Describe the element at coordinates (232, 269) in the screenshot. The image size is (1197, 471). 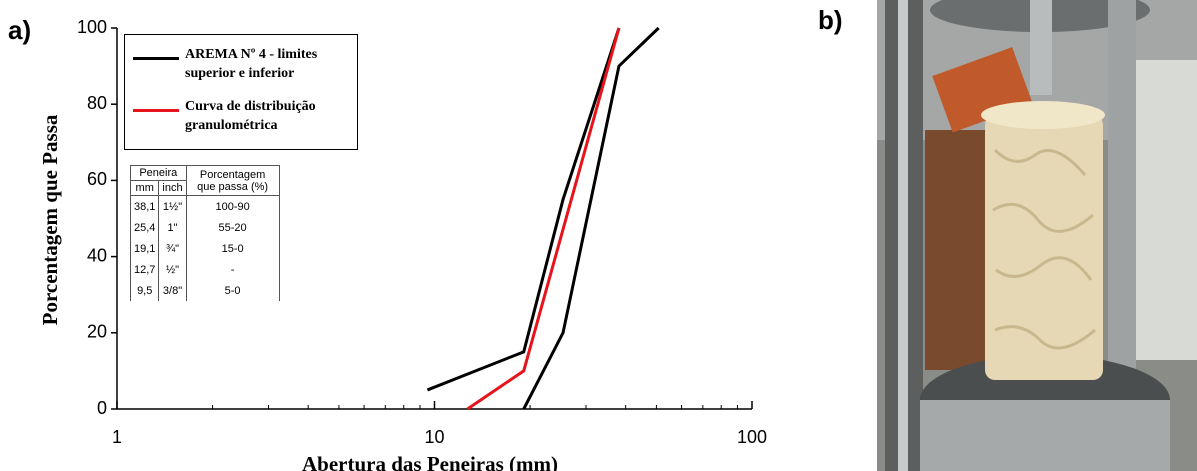
I see `table-cell: -` at that location.